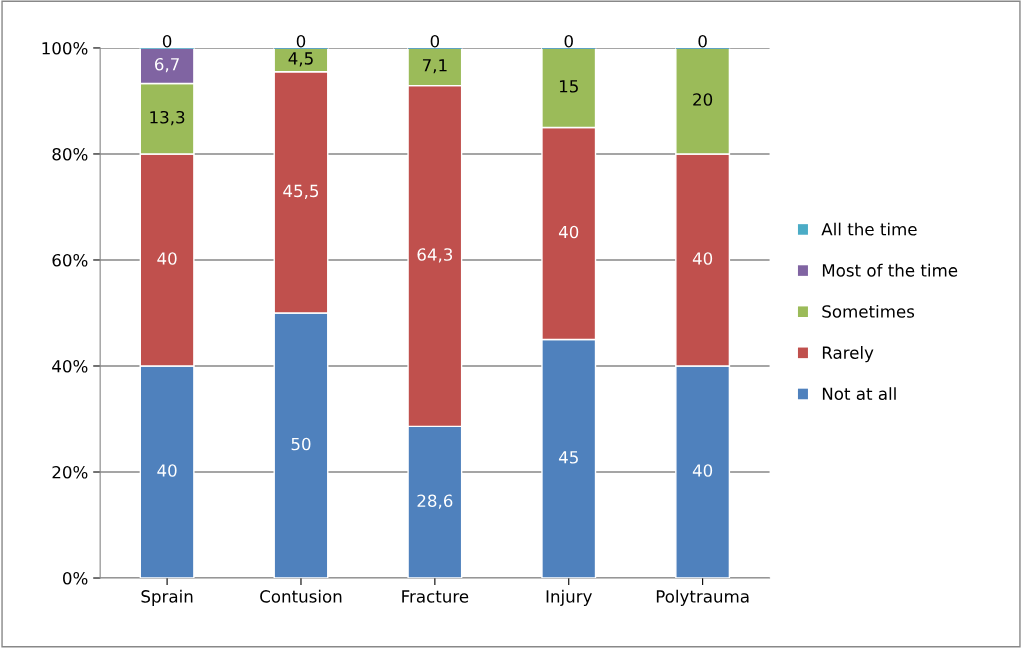 Image resolution: width=1022 pixels, height=648 pixels. Describe the element at coordinates (435, 501) in the screenshot. I see `data-label: 28,6` at that location.